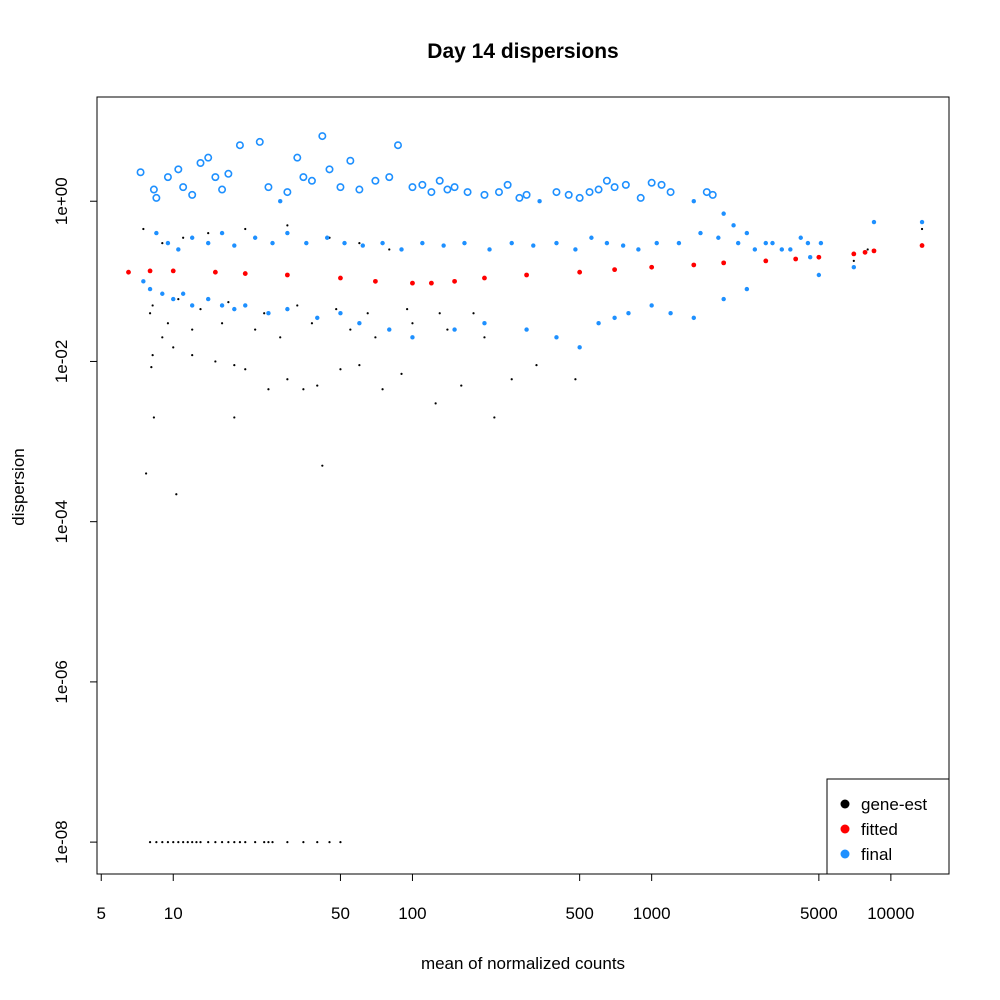  I want to click on x-tick-label: 1000, so click(652, 913).